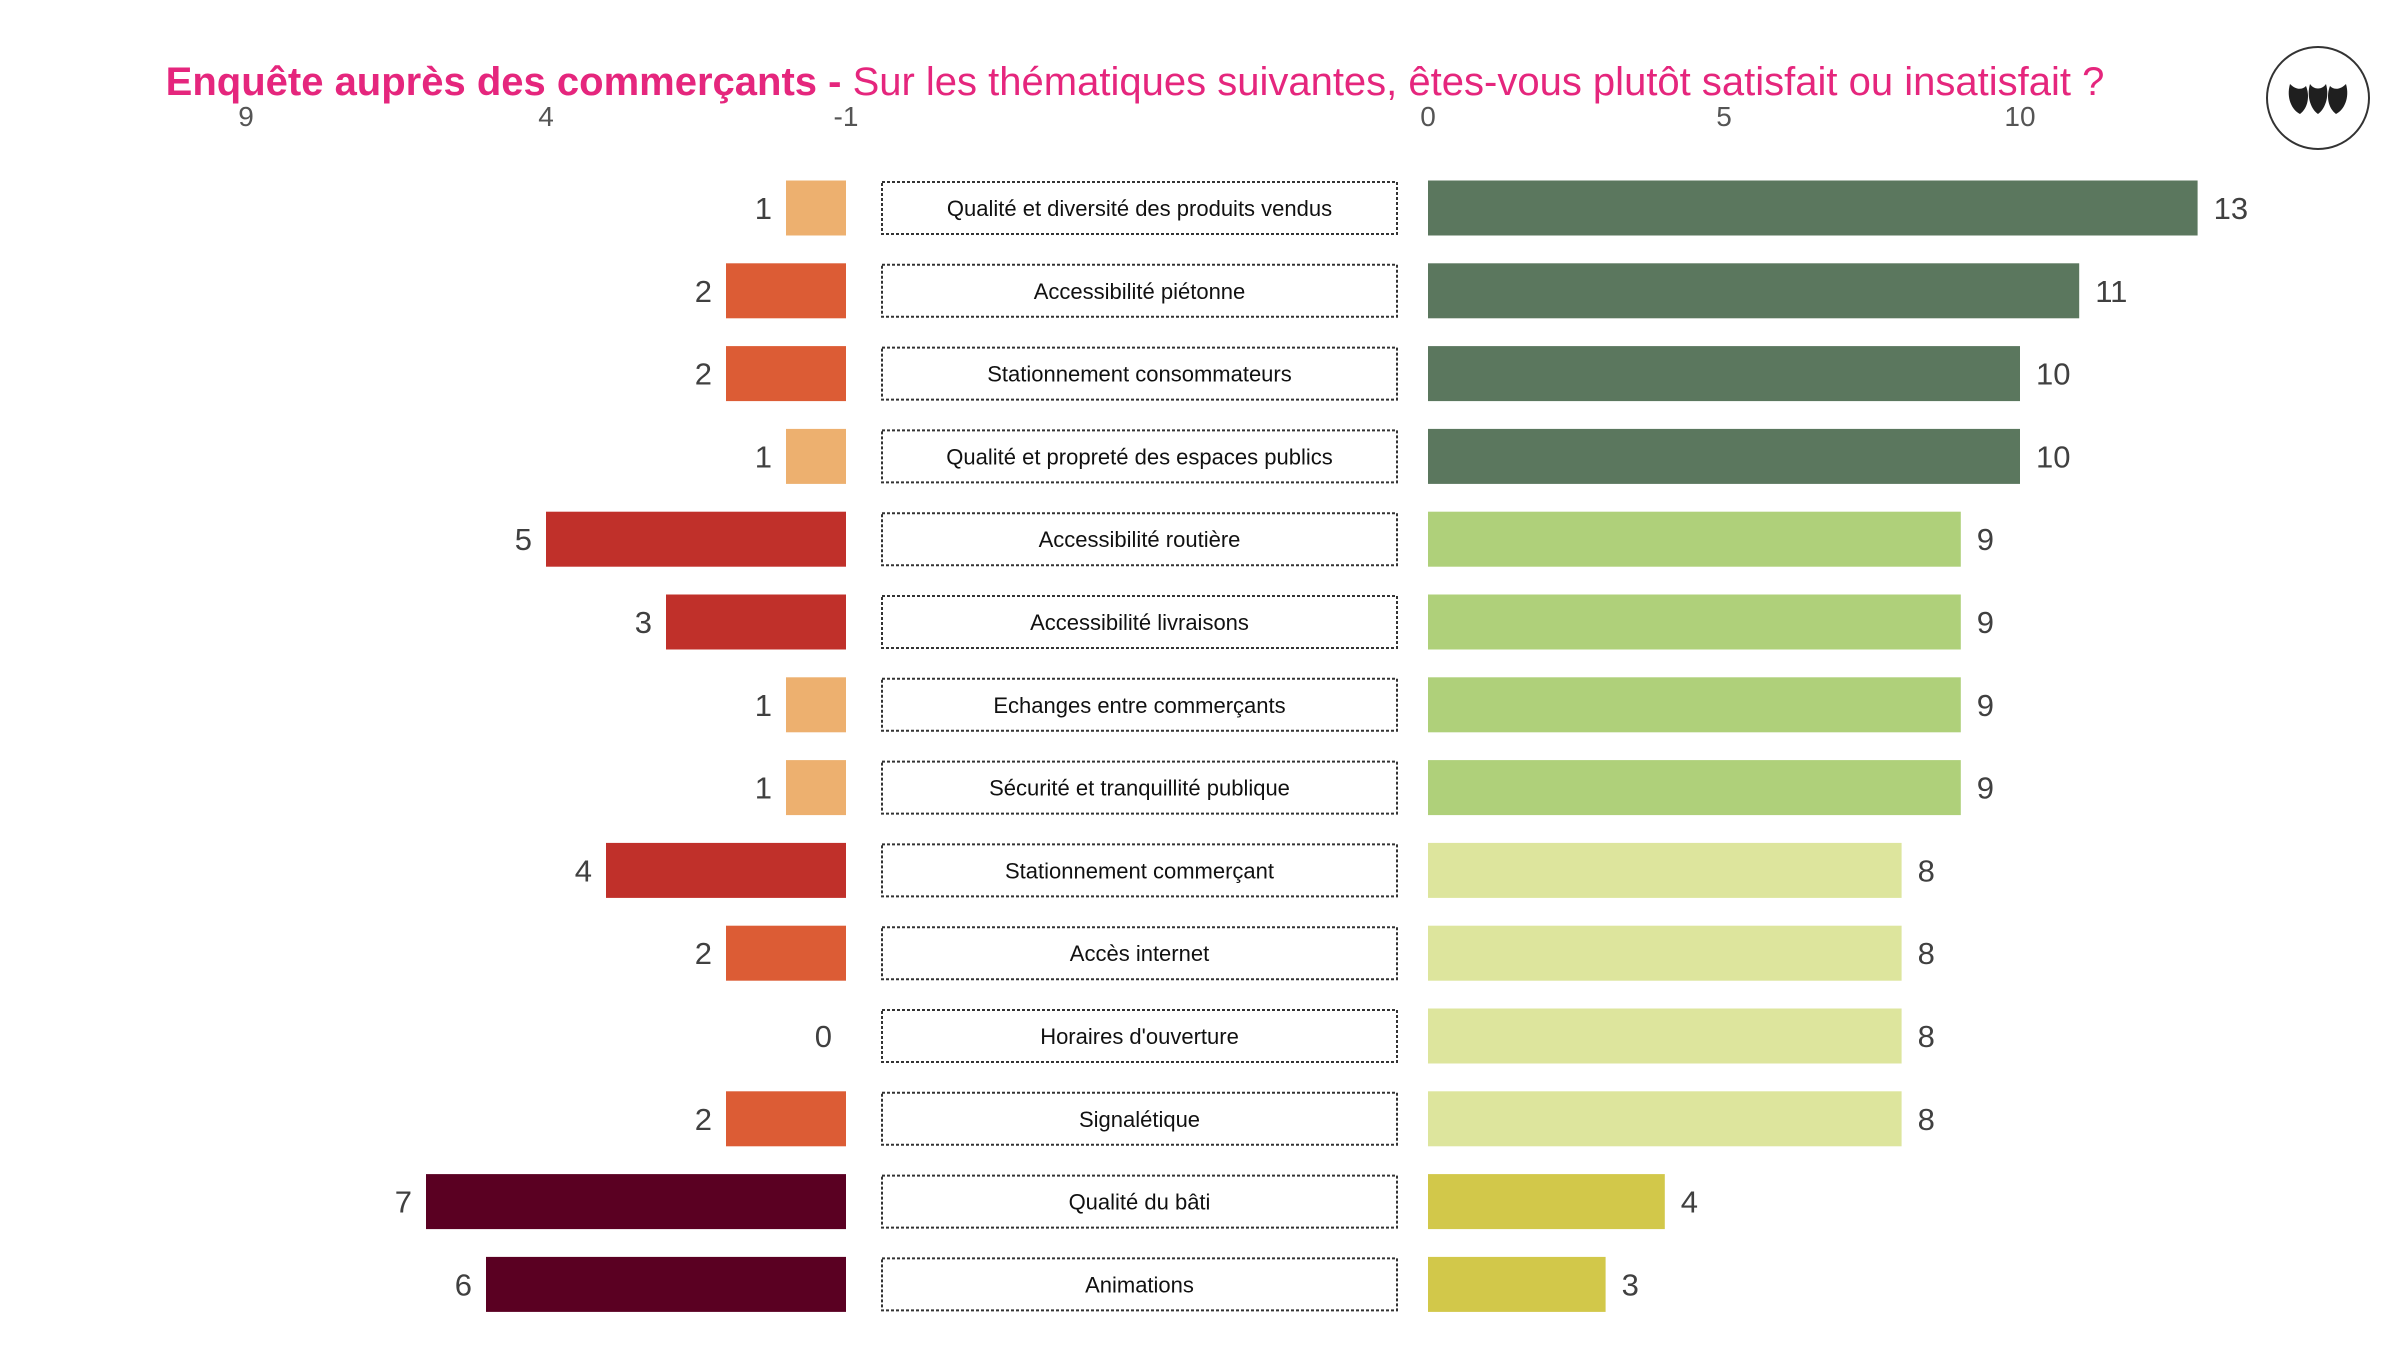 This screenshot has height=1350, width=2400. I want to click on category-label: Accessibilité livraisons, so click(1139, 622).